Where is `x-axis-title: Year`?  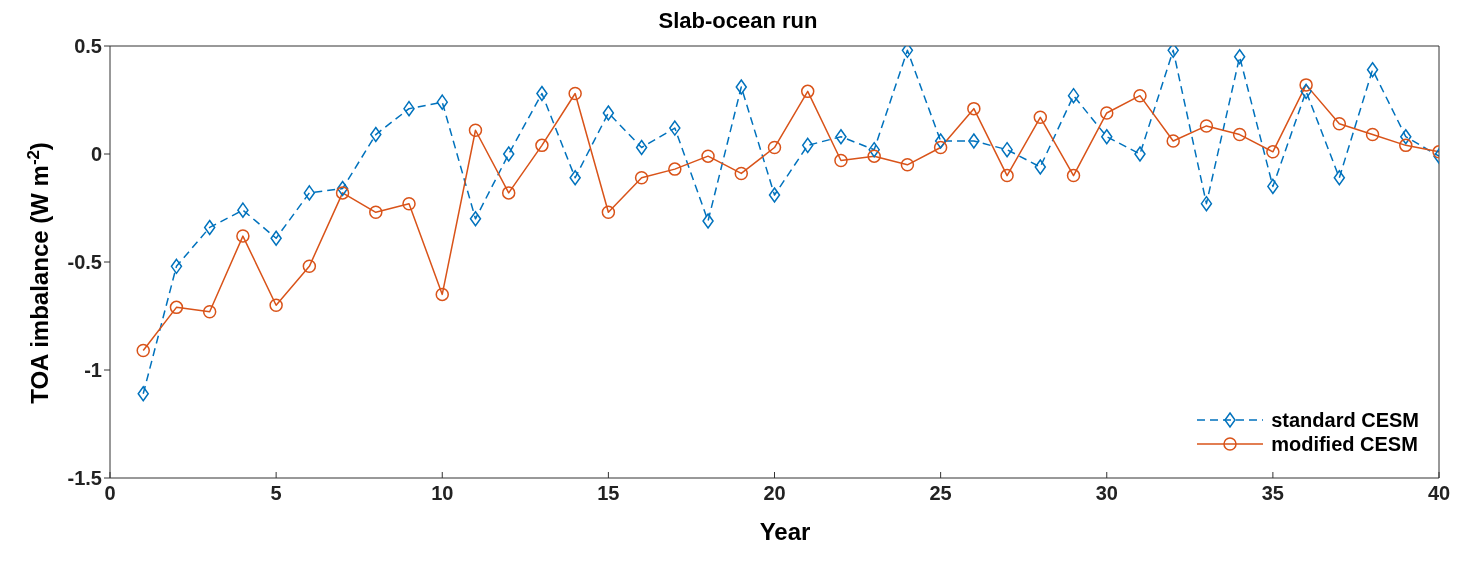
x-axis-title: Year is located at coordinates (785, 532).